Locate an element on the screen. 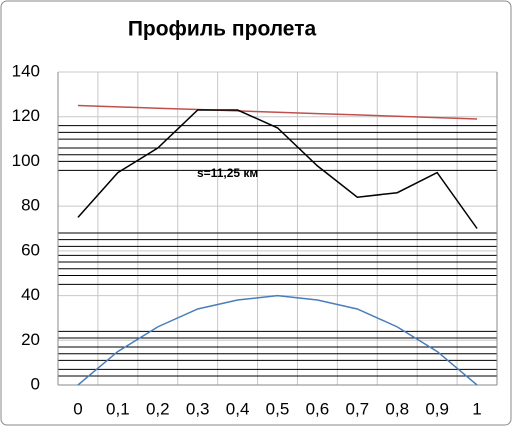 The height and width of the screenshot is (427, 513). x-tick-label: 0,3 is located at coordinates (198, 408).